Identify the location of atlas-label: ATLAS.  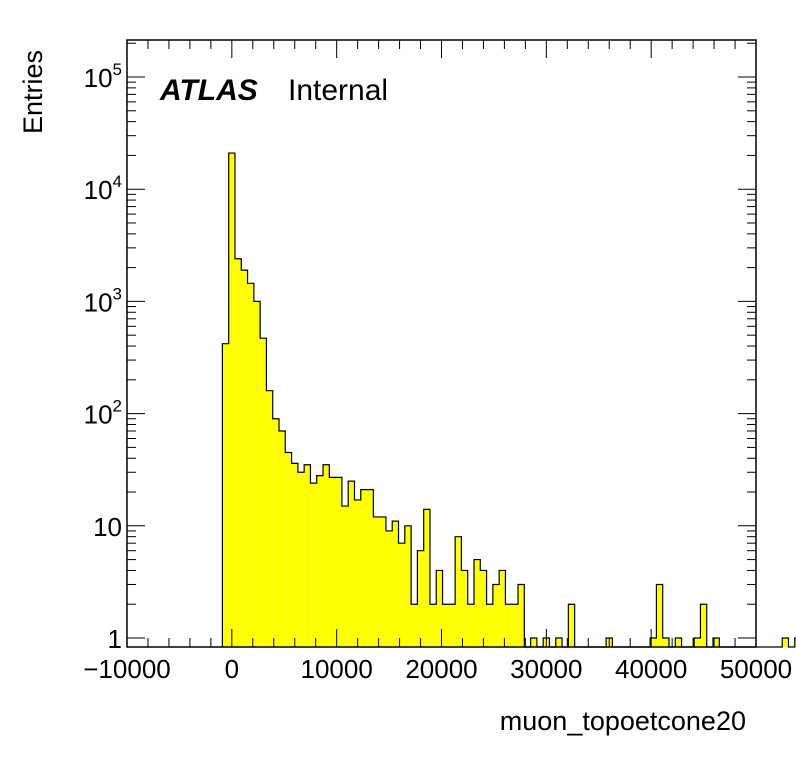
(208, 90).